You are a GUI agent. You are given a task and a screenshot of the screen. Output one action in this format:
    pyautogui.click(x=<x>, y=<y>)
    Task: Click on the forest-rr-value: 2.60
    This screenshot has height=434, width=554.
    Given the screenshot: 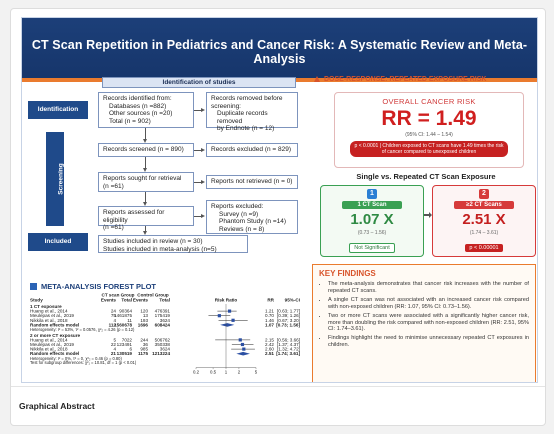 What is the action you would take?
    pyautogui.click(x=269, y=349)
    